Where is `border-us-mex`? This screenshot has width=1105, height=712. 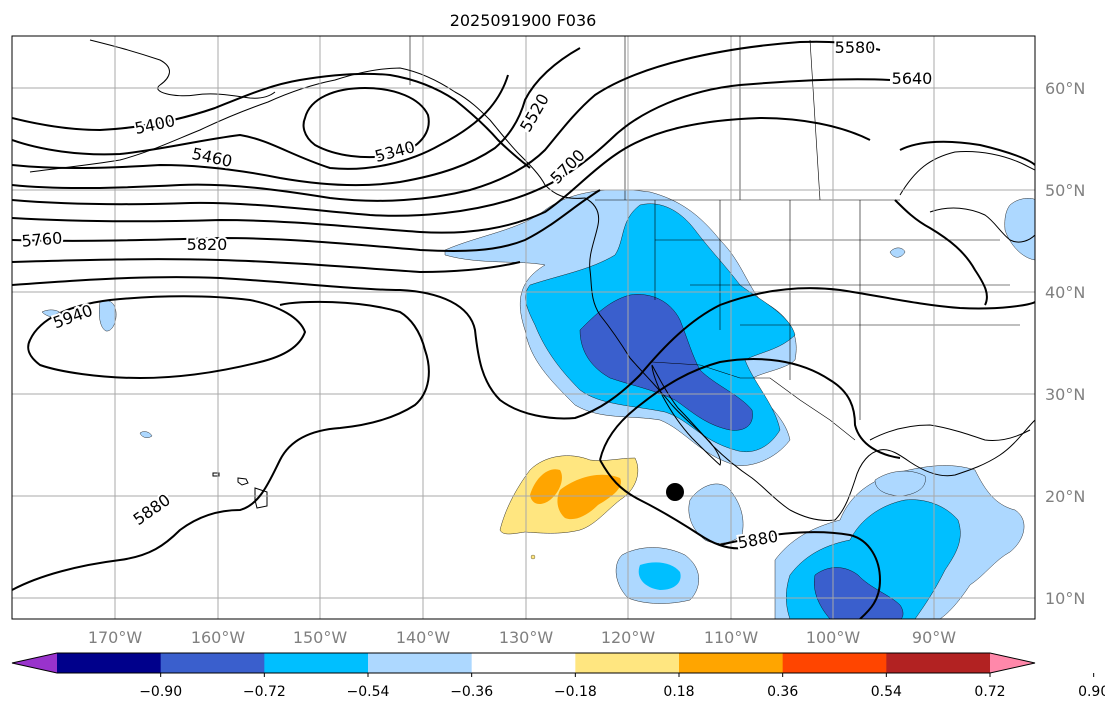
border-us-mex is located at coordinates (753, 401).